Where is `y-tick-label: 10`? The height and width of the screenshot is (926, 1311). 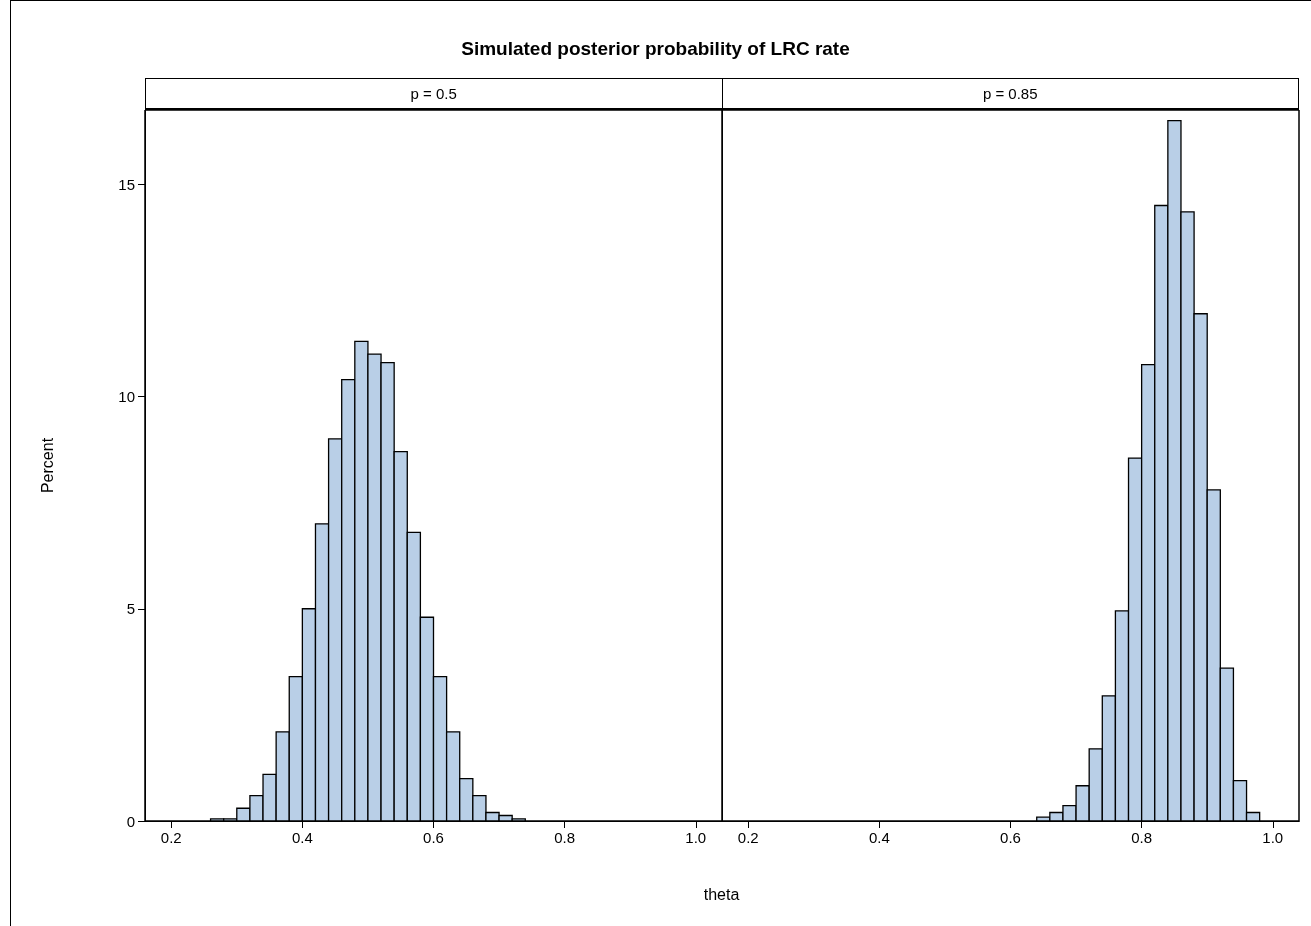 y-tick-label: 10 is located at coordinates (126, 397).